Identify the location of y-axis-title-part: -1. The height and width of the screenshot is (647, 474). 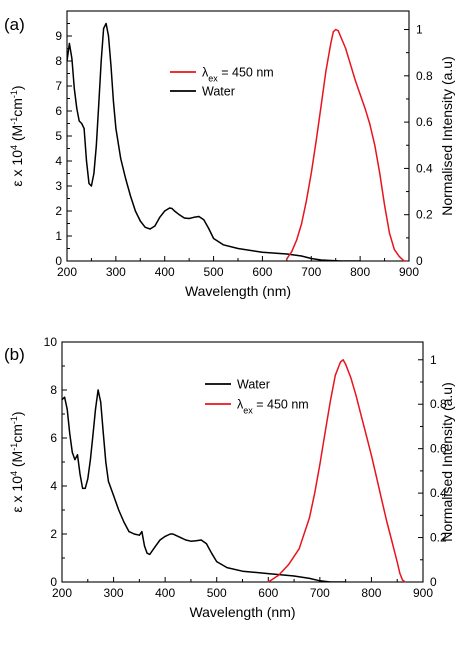
(14, 94).